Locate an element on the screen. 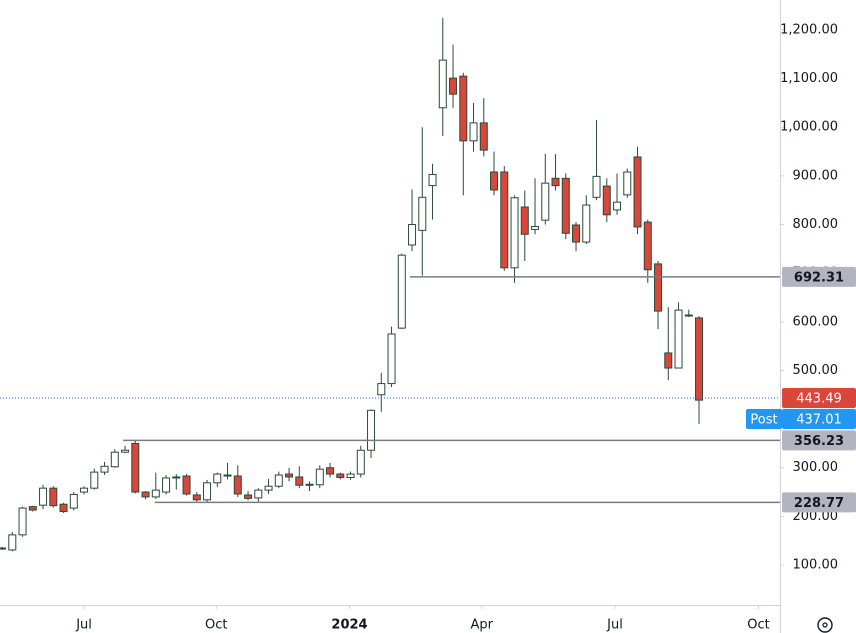  level-label: 356.23 is located at coordinates (819, 441).